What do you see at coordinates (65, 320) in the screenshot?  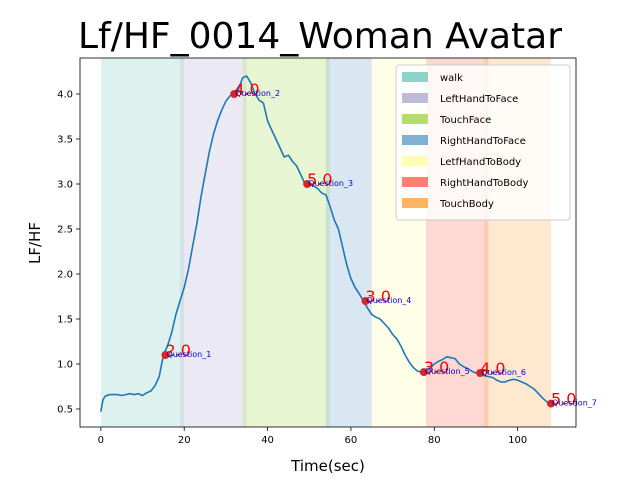 I see `y-tick-label: 1.5` at bounding box center [65, 320].